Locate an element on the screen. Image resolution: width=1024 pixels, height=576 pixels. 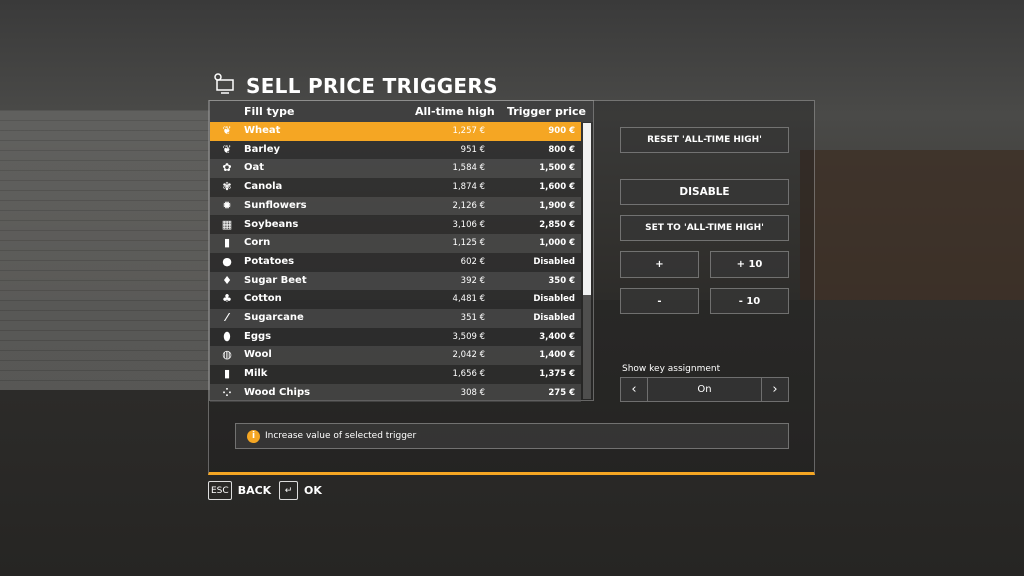
fill-type-name: Potatoes is located at coordinates (269, 261).